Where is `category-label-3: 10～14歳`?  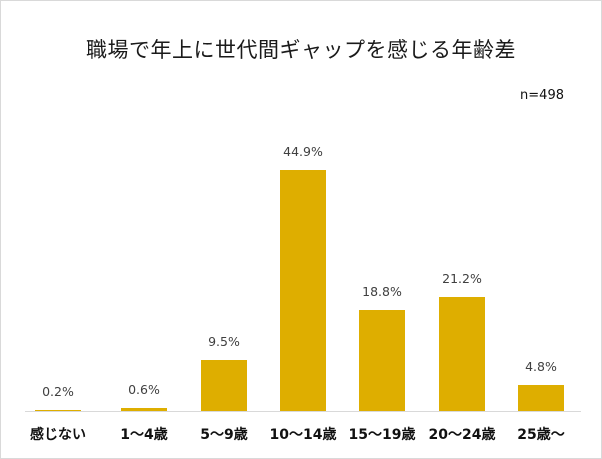 category-label-3: 10～14歳 is located at coordinates (303, 435).